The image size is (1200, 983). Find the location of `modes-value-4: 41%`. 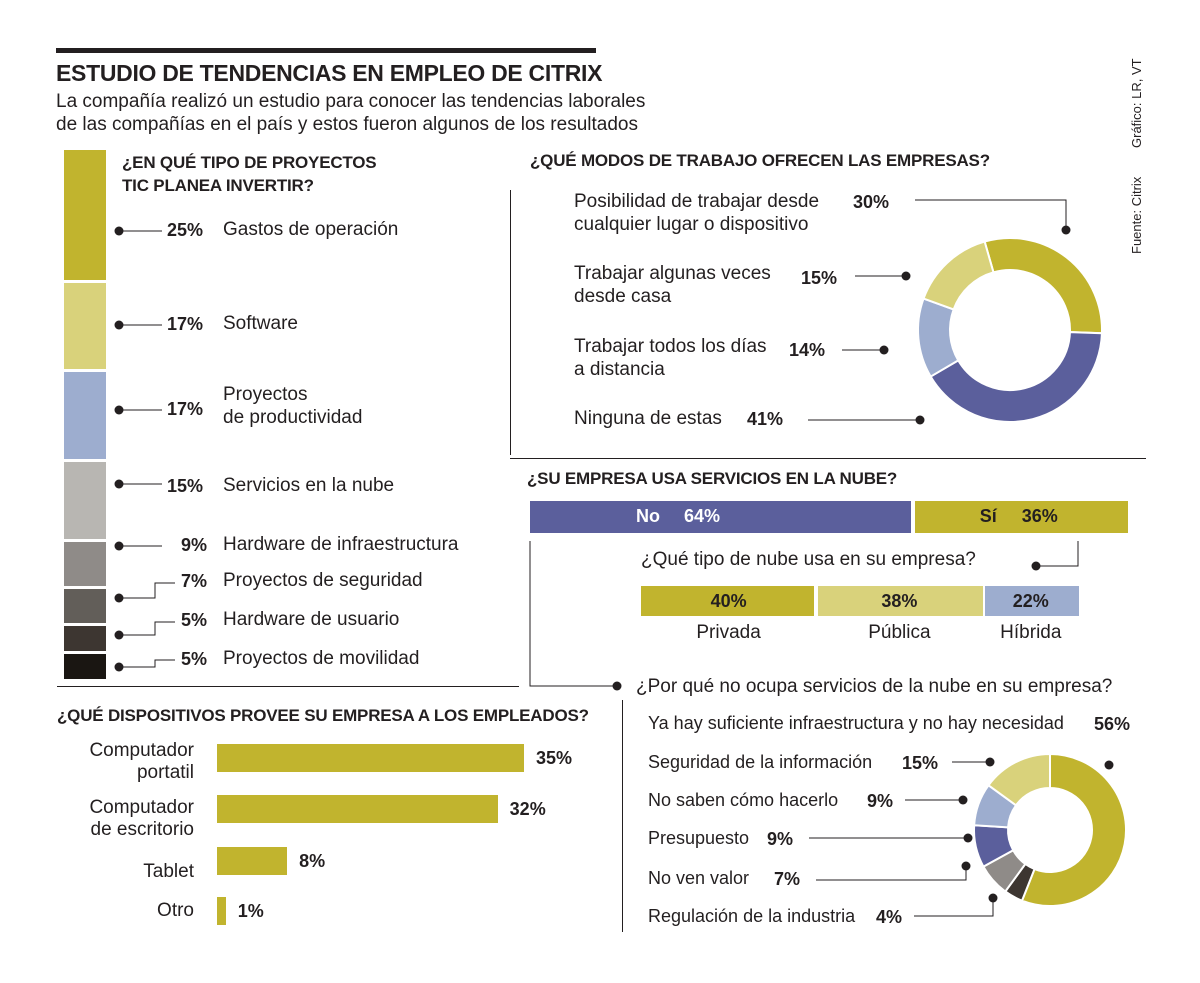

modes-value-4: 41% is located at coordinates (765, 419).